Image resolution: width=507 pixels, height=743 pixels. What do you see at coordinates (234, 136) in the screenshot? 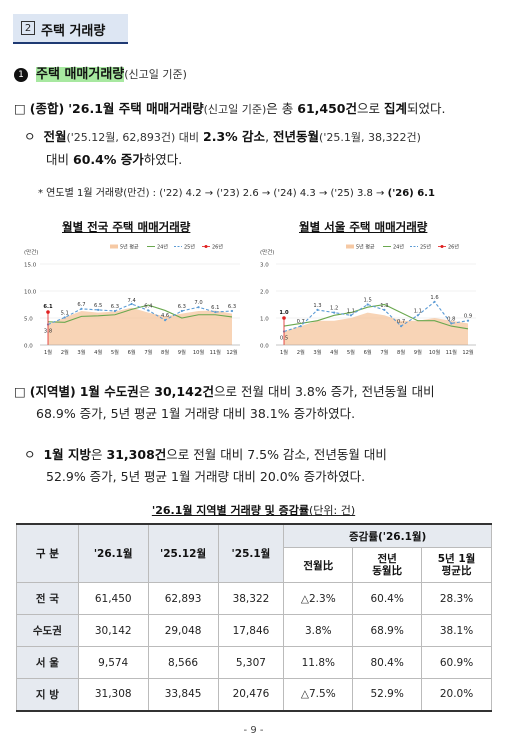
I see `sub1-change: 2.3% 감소` at bounding box center [234, 136].